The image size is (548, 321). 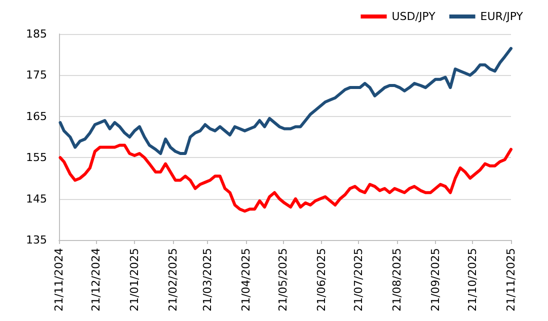 What do you see at coordinates (207, 280) in the screenshot?
I see `x-tick-label: 21/03/2025` at bounding box center [207, 280].